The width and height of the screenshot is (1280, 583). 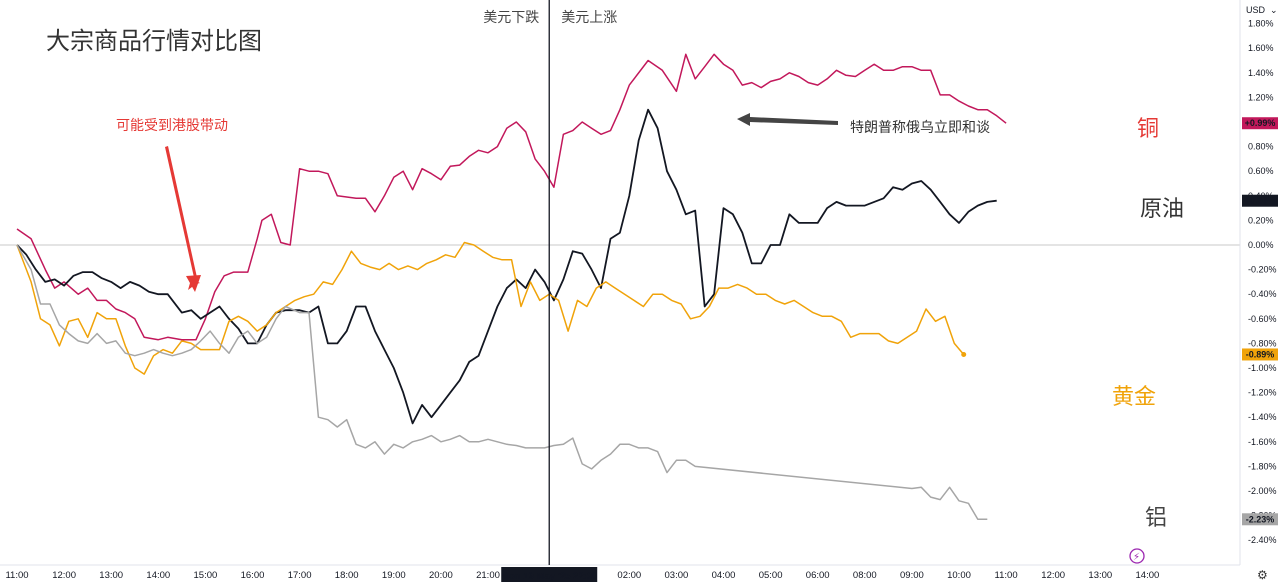 I want to click on lightning-glyph: ⚡, so click(x=1136, y=557).